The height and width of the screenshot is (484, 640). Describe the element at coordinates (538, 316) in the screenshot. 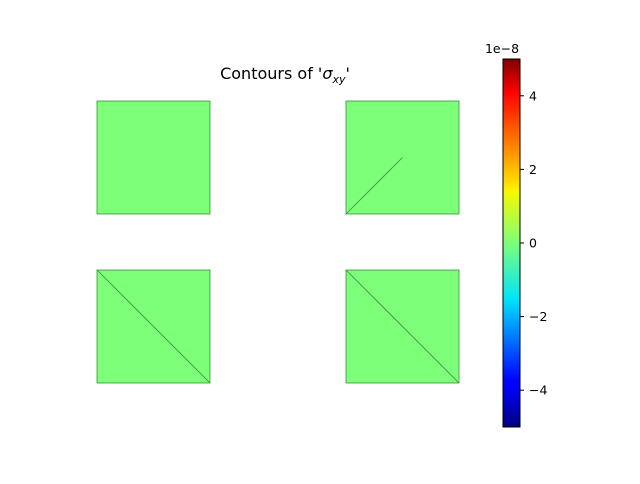

I see `colorbar-tick-label: −2` at that location.